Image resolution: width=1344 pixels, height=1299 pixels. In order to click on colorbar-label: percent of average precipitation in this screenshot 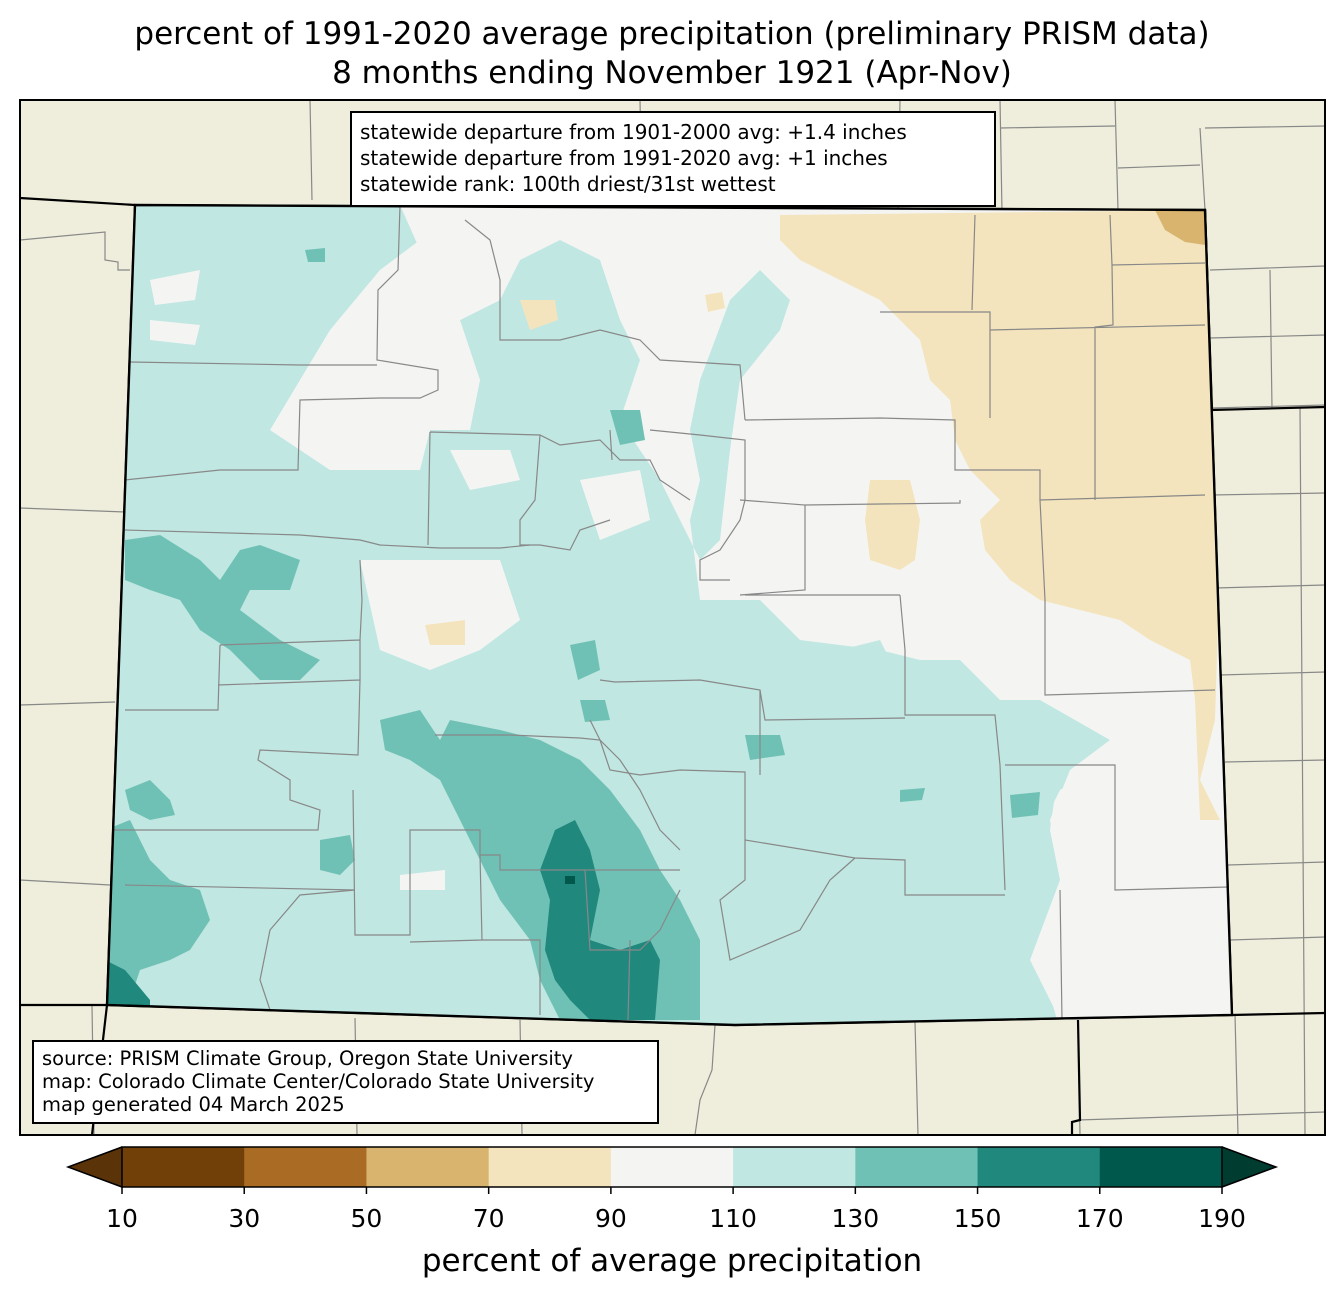, I will do `click(672, 1261)`.